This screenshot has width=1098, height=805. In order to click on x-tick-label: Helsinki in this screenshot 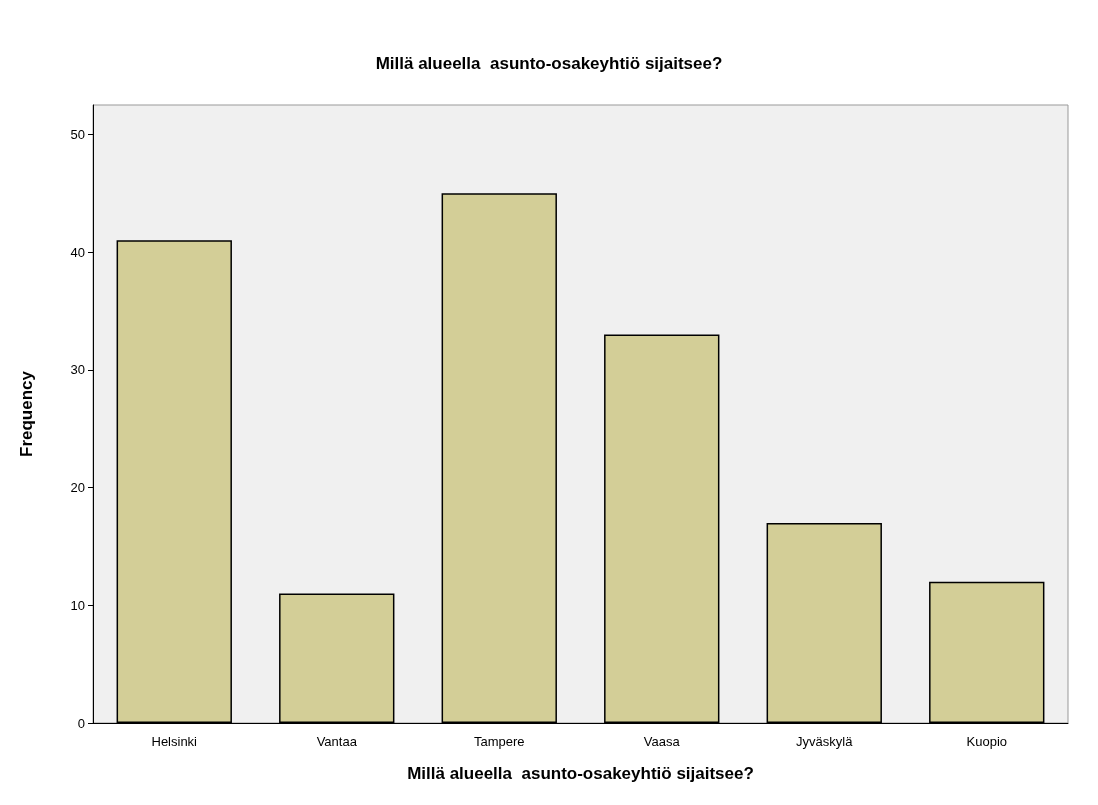, I will do `click(174, 741)`.